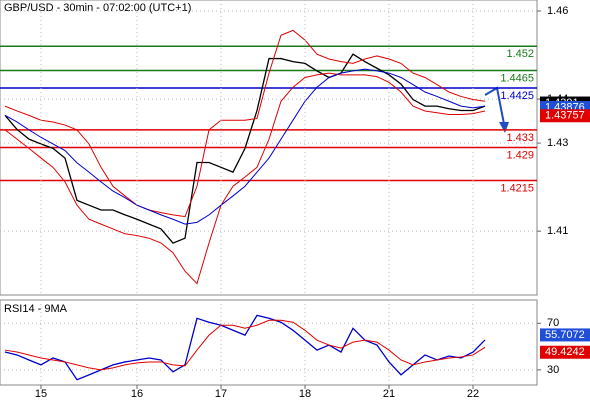 This screenshot has width=590, height=400. Describe the element at coordinates (41, 394) in the screenshot. I see `x-tick-label: 15` at that location.